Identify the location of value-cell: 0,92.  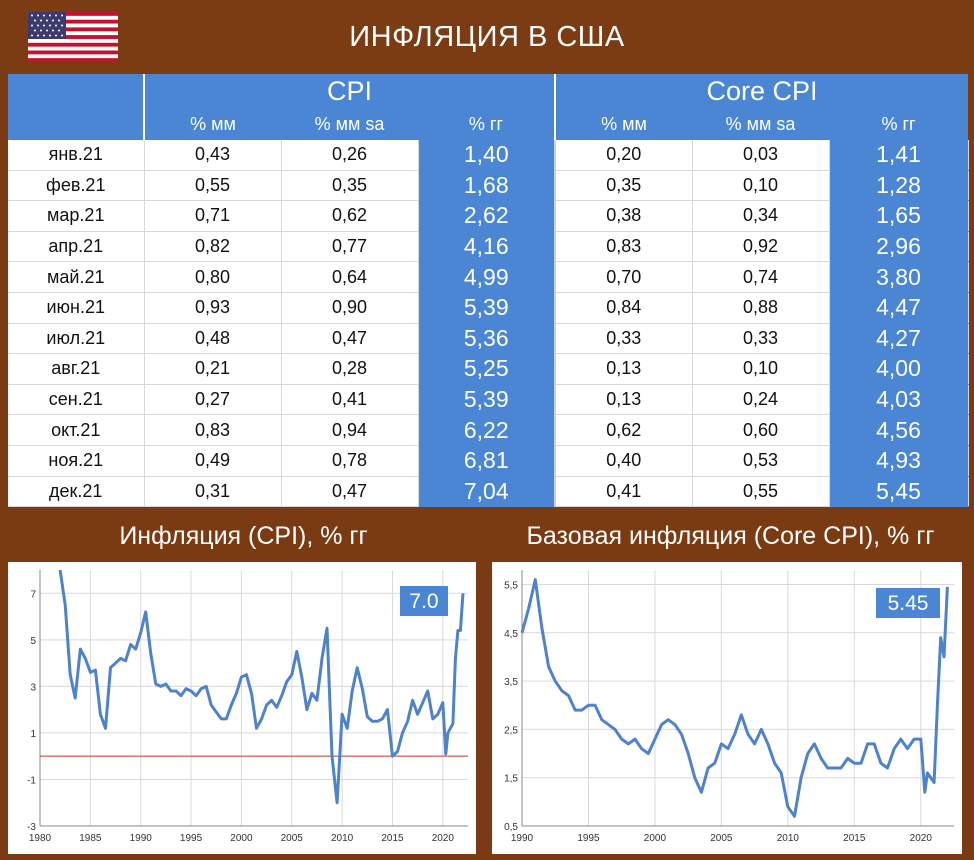
(761, 247).